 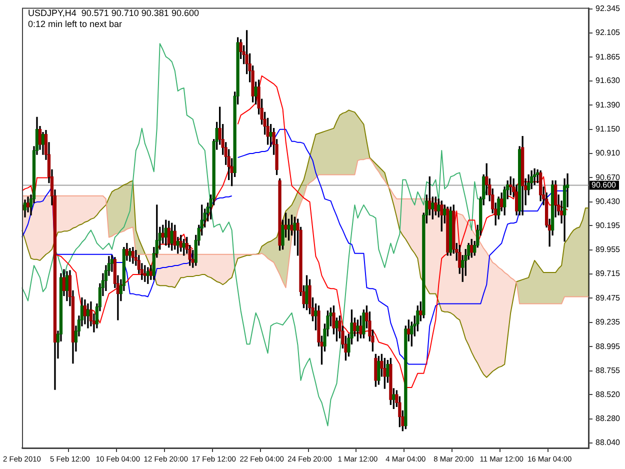 I want to click on y-tick-label: 92.345, so click(x=608, y=9).